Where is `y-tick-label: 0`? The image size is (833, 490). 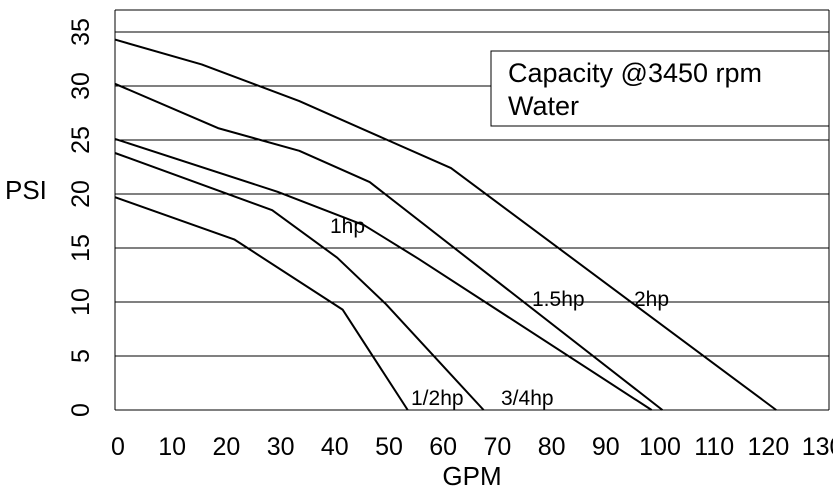 y-tick-label: 0 is located at coordinates (81, 410).